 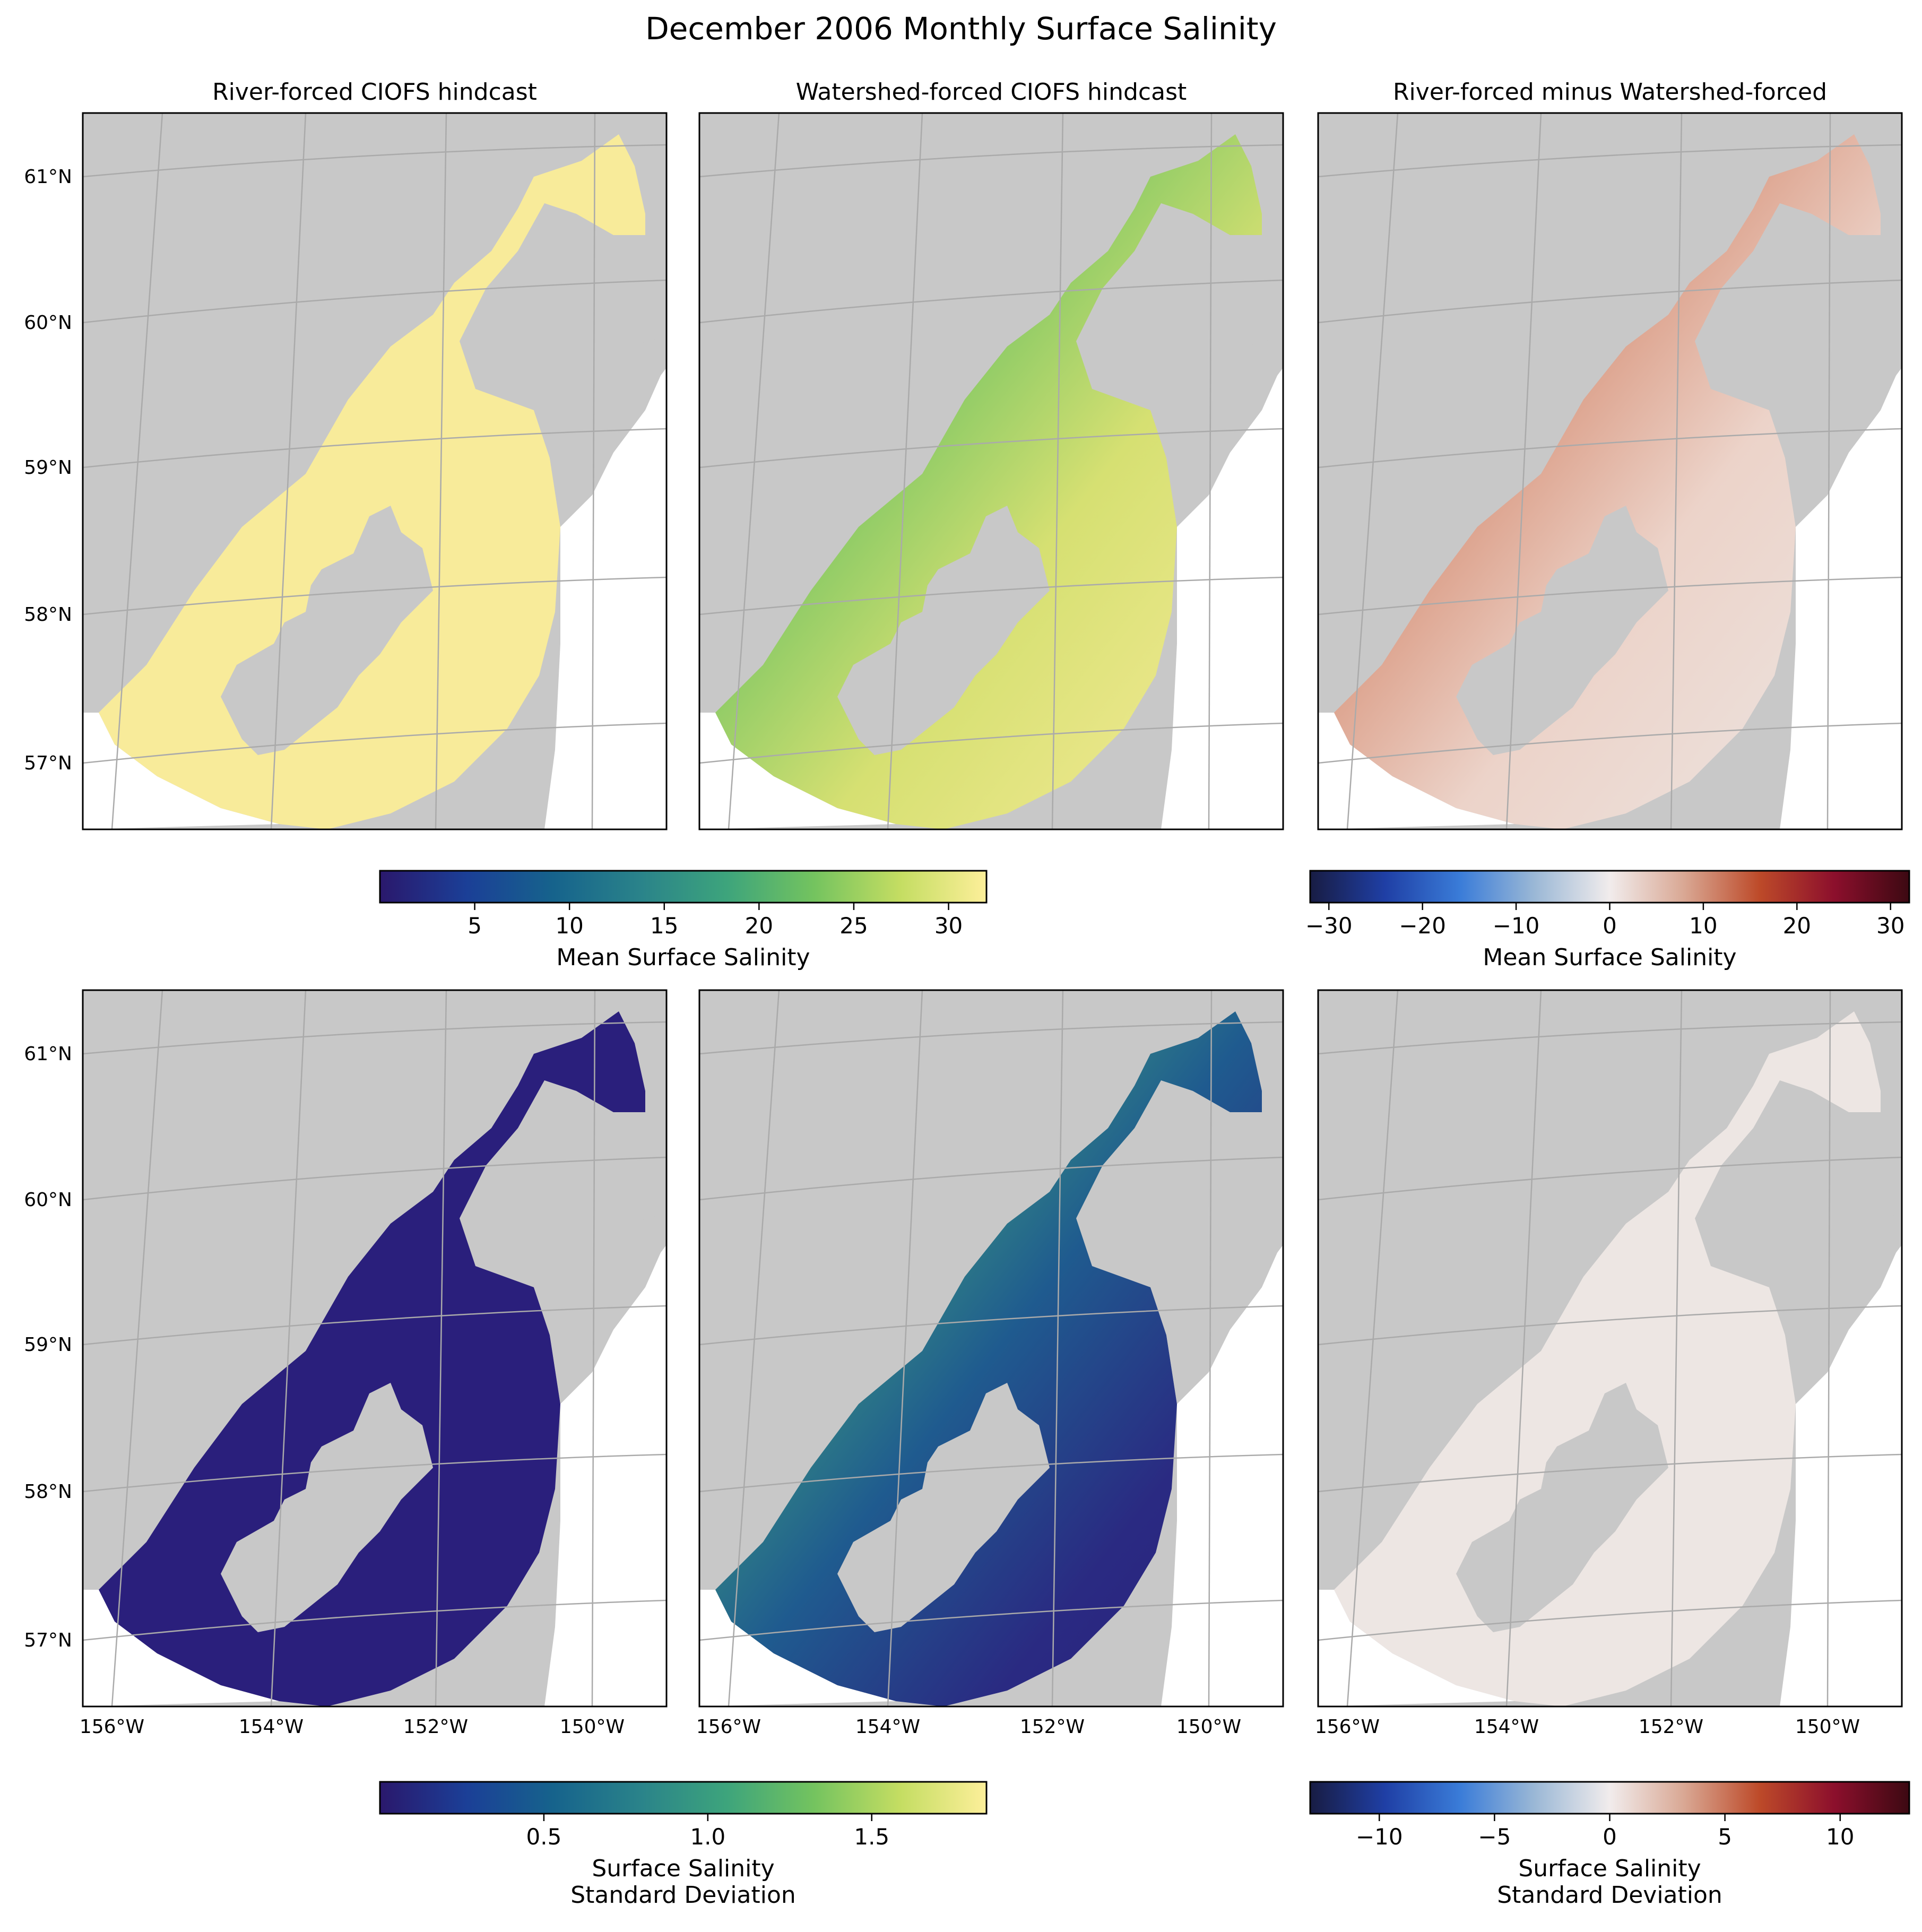 What do you see at coordinates (887, 1727) in the screenshot?
I see `longitude-label: 154°W` at bounding box center [887, 1727].